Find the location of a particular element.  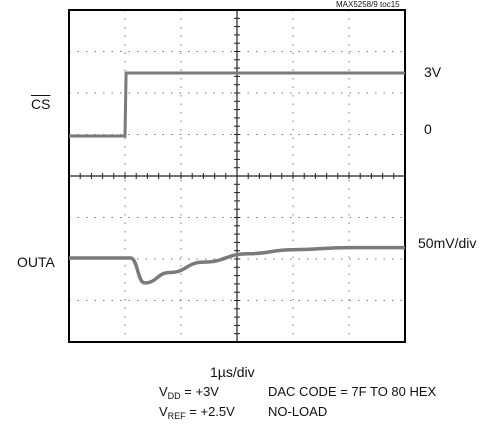

cs-low-level-label: 0 is located at coordinates (428, 129).